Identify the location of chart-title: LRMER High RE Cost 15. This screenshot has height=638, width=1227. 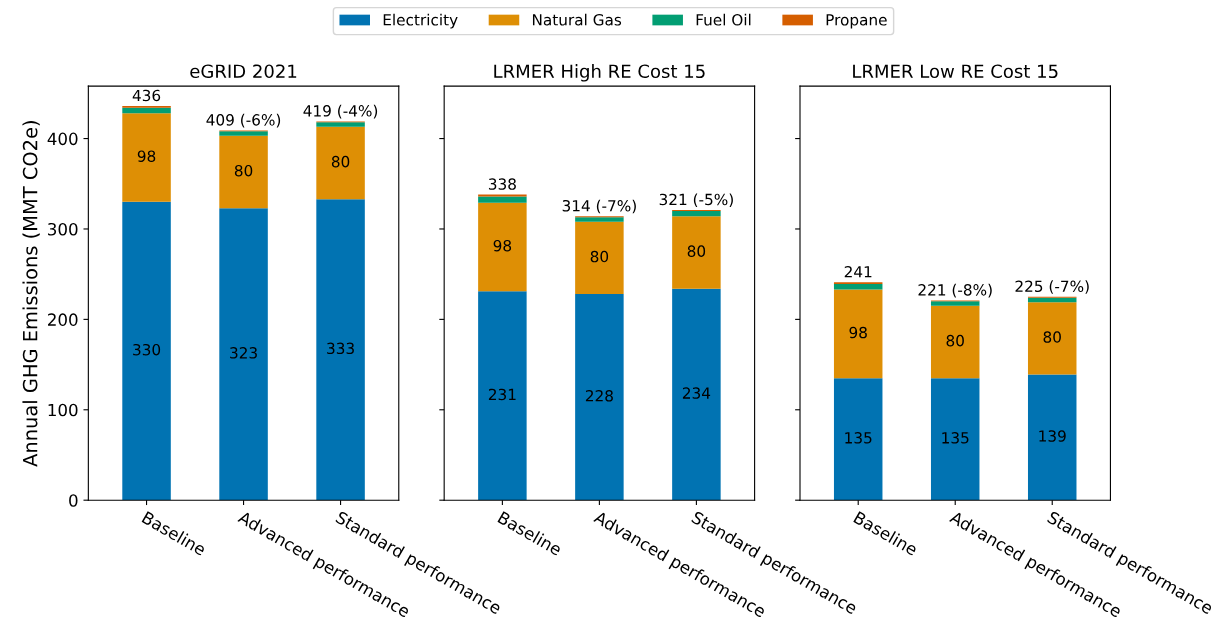
(599, 73).